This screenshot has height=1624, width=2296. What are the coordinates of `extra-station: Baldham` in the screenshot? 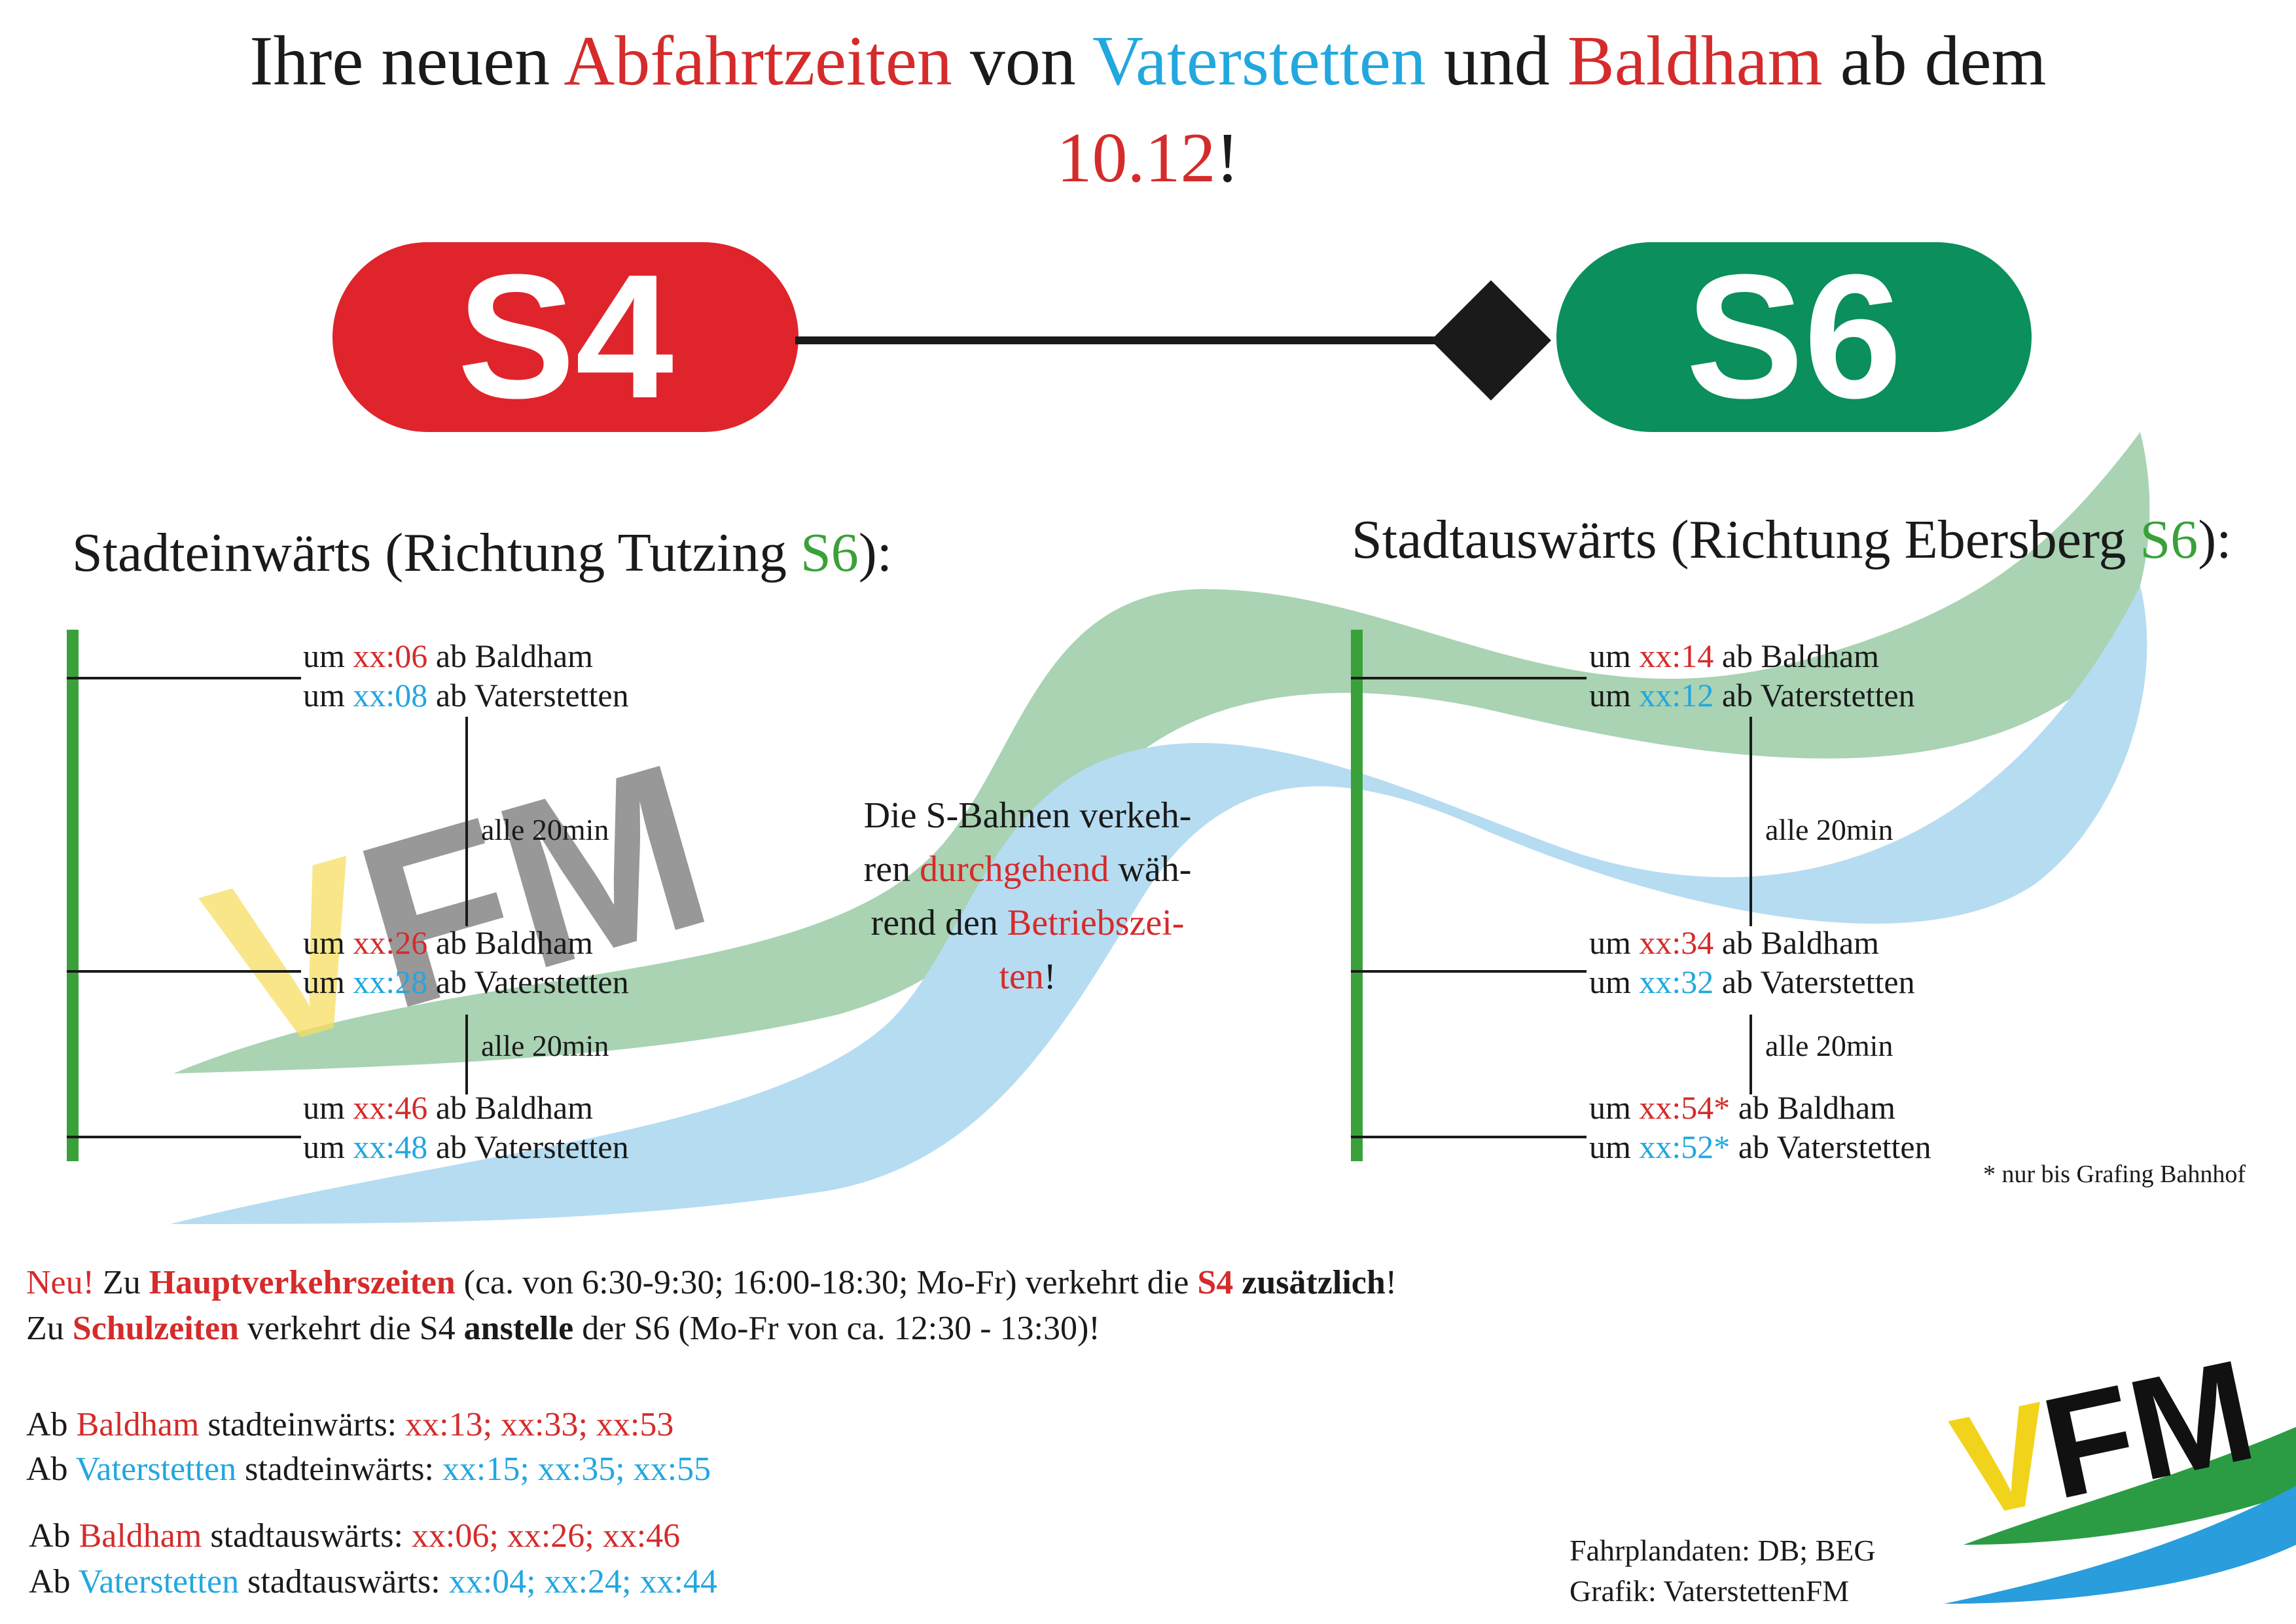 It's located at (140, 1536).